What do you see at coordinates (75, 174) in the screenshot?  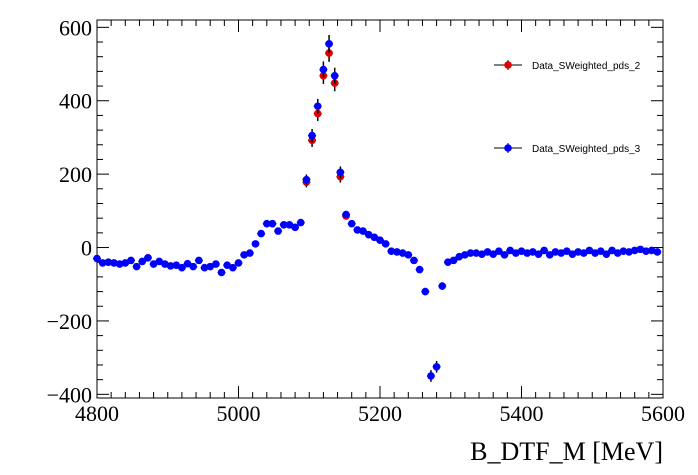 I see `y-tick-label: 200` at bounding box center [75, 174].